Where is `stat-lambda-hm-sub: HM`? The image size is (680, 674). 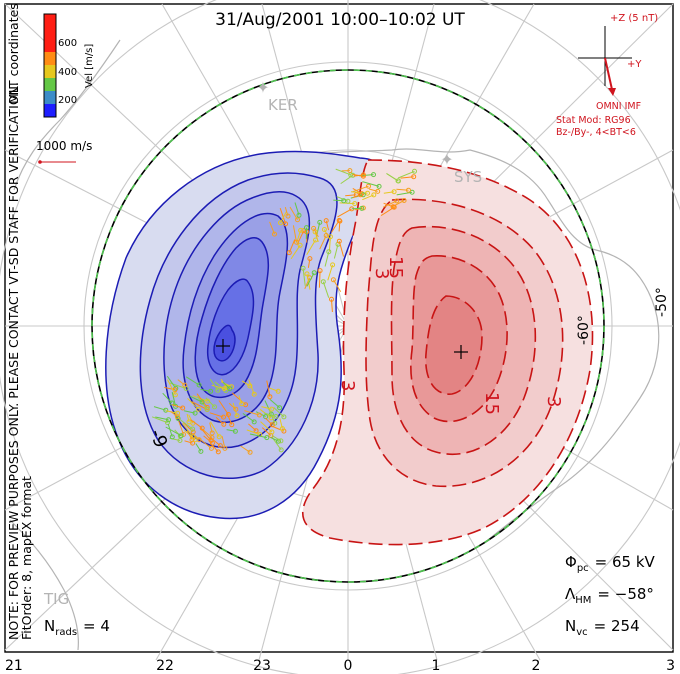
stat-lambda-hm-sub: HM is located at coordinates (583, 600).